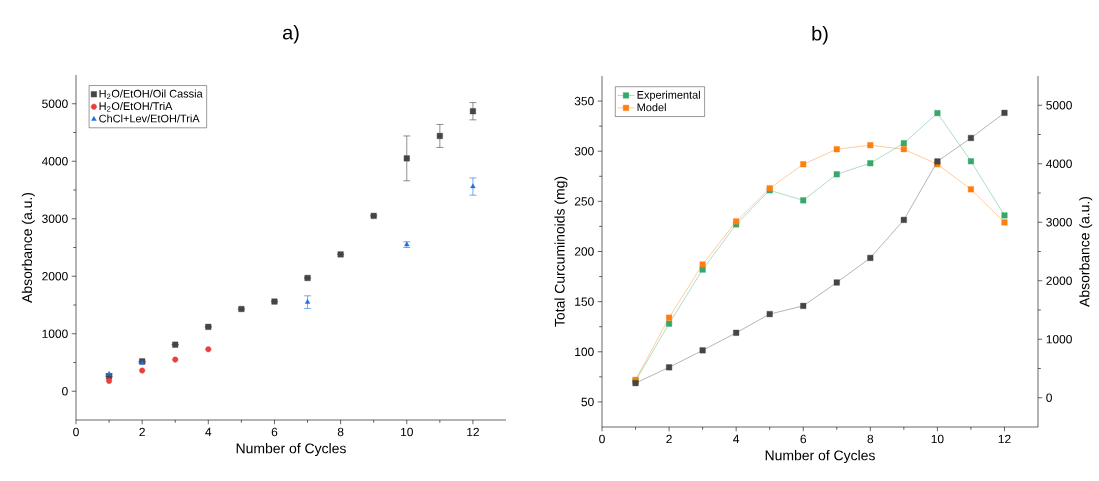  I want to click on y2-tick-label: 5000, so click(1059, 105).